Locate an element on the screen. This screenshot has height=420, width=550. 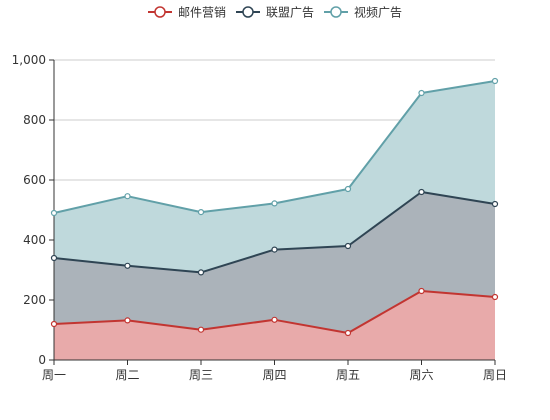
legend-item-0: 邮件营销 is located at coordinates (187, 13).